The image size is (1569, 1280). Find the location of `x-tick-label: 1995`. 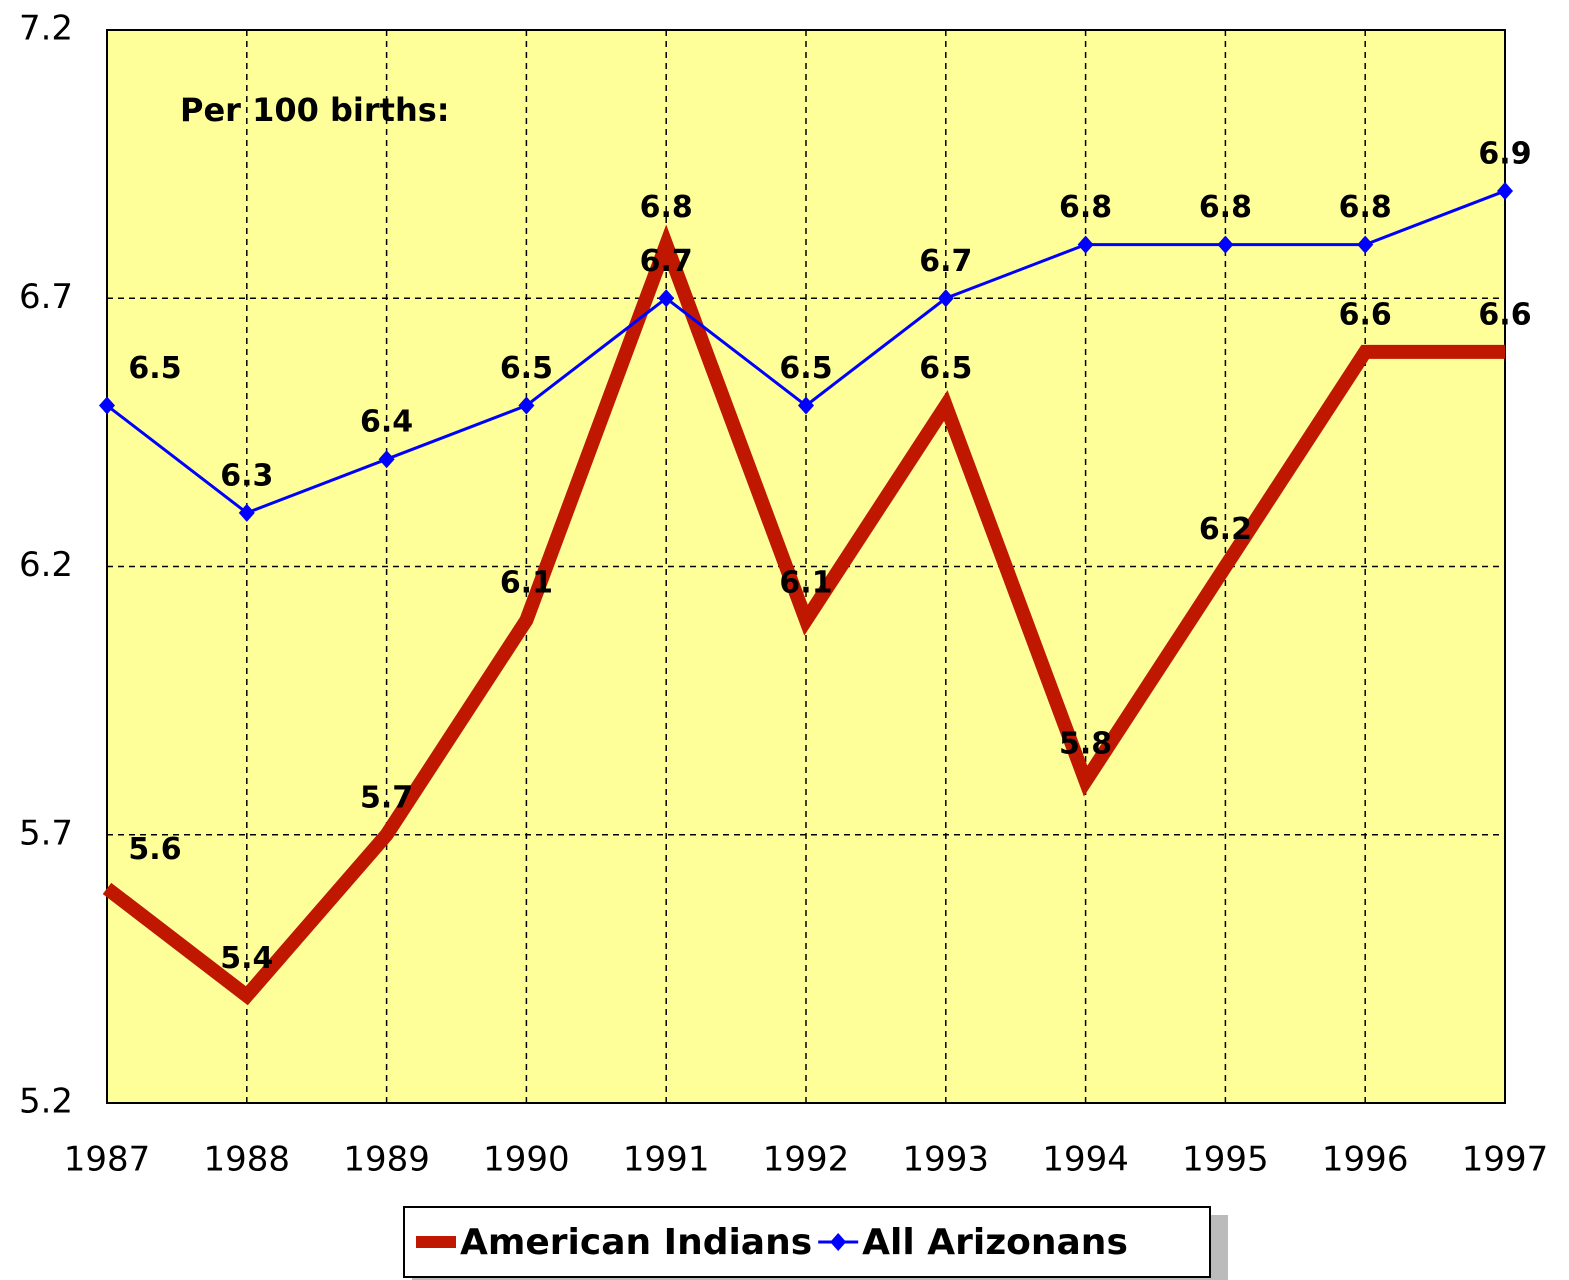

x-tick-label: 1995 is located at coordinates (1225, 1160).